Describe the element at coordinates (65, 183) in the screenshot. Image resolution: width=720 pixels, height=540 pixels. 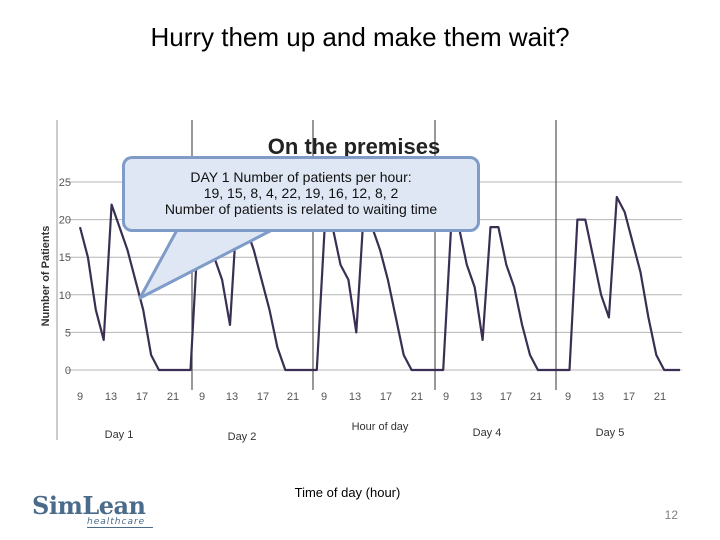
I see `y-tick-label: 25` at that location.